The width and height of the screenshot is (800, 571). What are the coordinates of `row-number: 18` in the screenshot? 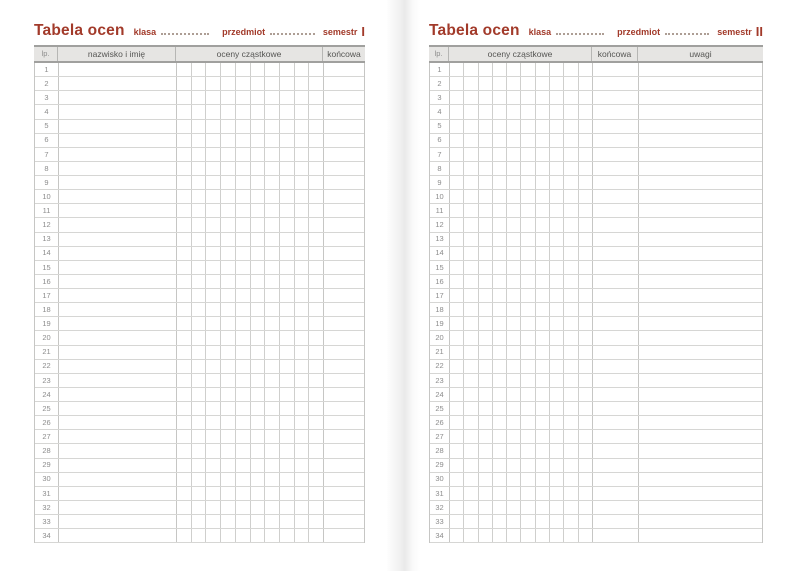 It's located at (440, 310).